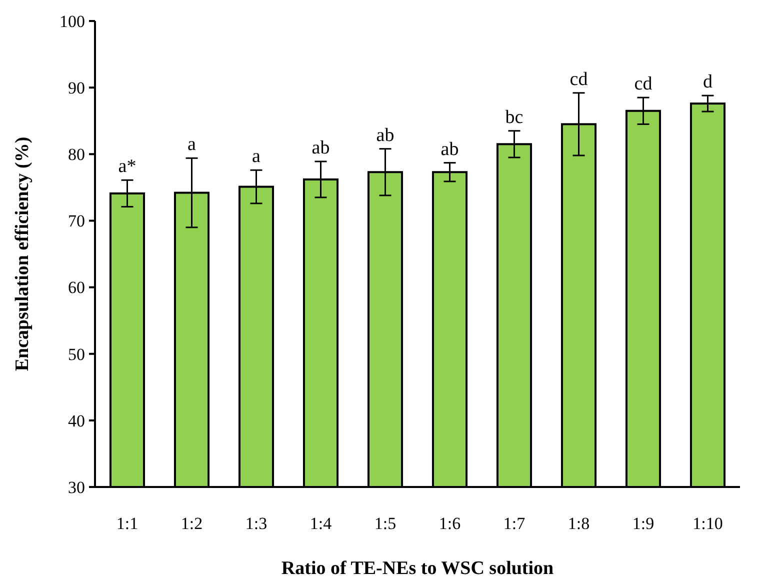  Describe the element at coordinates (127, 167) in the screenshot. I see `annotation: a*` at that location.